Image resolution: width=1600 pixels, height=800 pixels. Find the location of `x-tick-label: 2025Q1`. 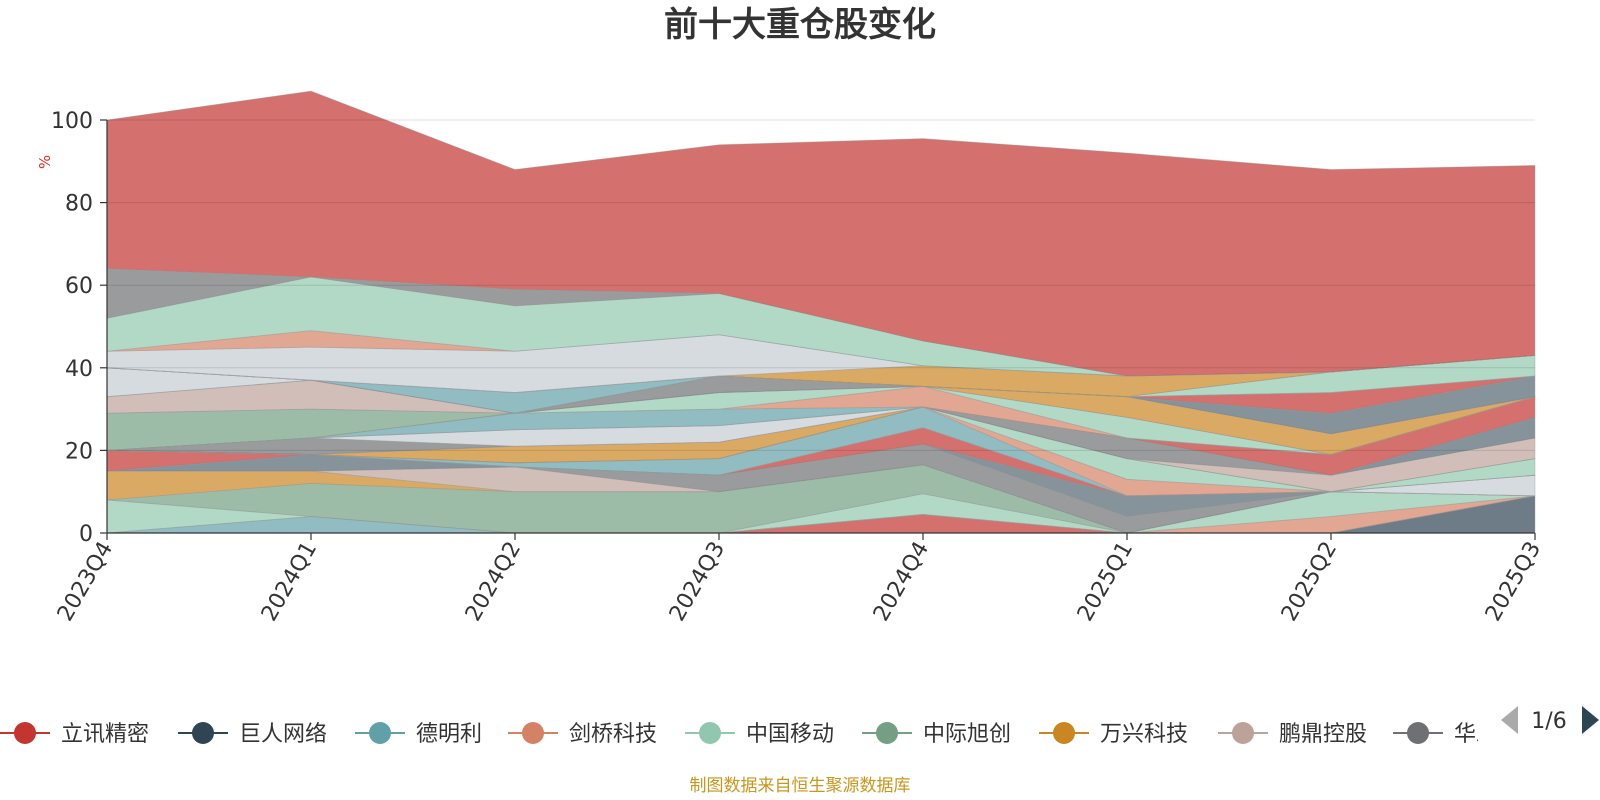

x-tick-label: 2025Q1 is located at coordinates (1105, 582).